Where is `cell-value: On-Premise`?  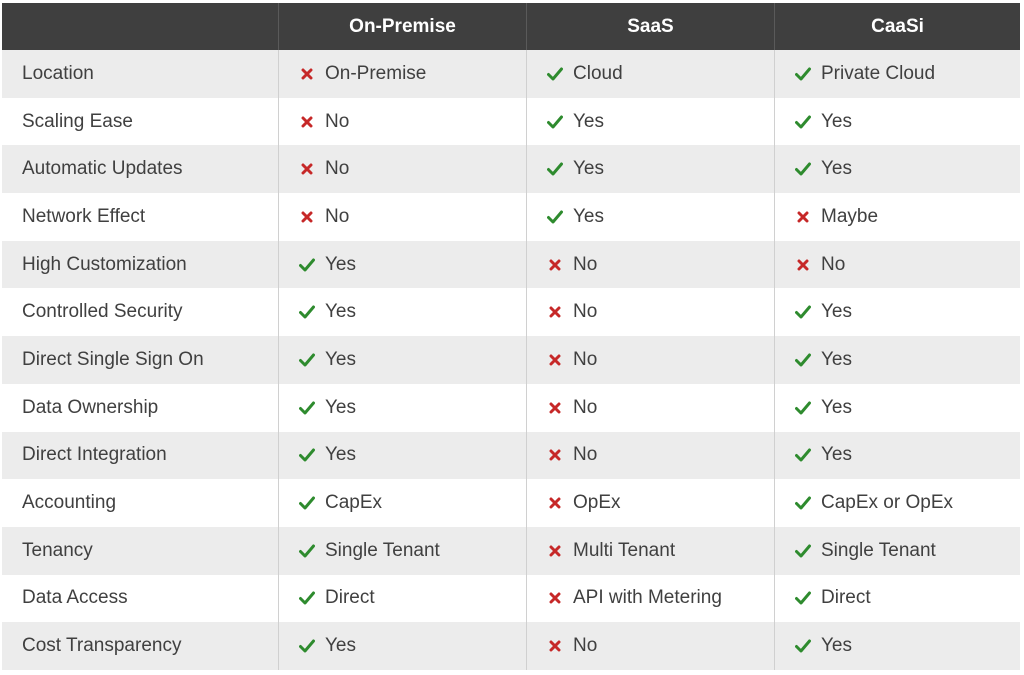 cell-value: On-Premise is located at coordinates (376, 73).